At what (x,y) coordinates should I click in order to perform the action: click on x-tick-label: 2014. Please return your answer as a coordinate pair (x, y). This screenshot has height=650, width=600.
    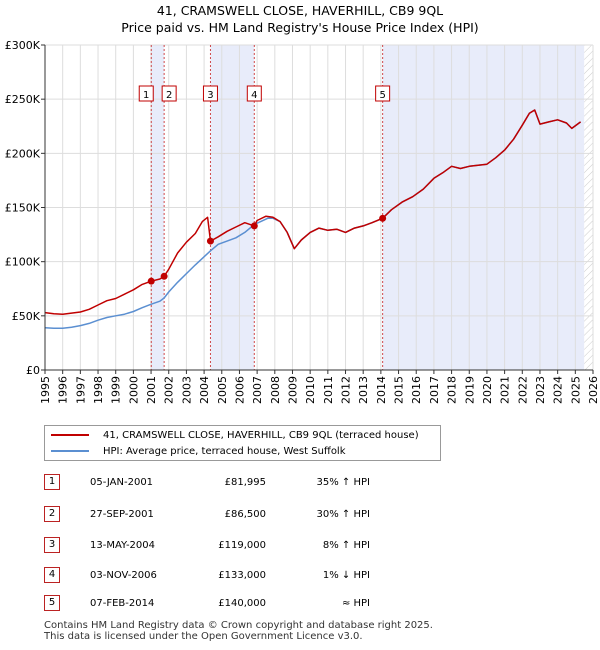
    Looking at the image, I should click on (381, 390).